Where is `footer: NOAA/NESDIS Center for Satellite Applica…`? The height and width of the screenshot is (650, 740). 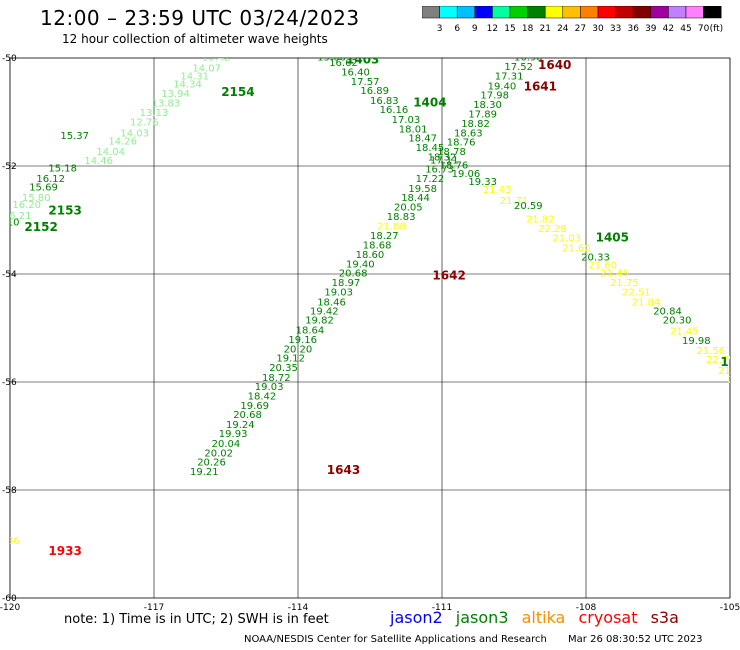
footer: NOAA/NESDIS Center for Satellite Applica… is located at coordinates (473, 639).